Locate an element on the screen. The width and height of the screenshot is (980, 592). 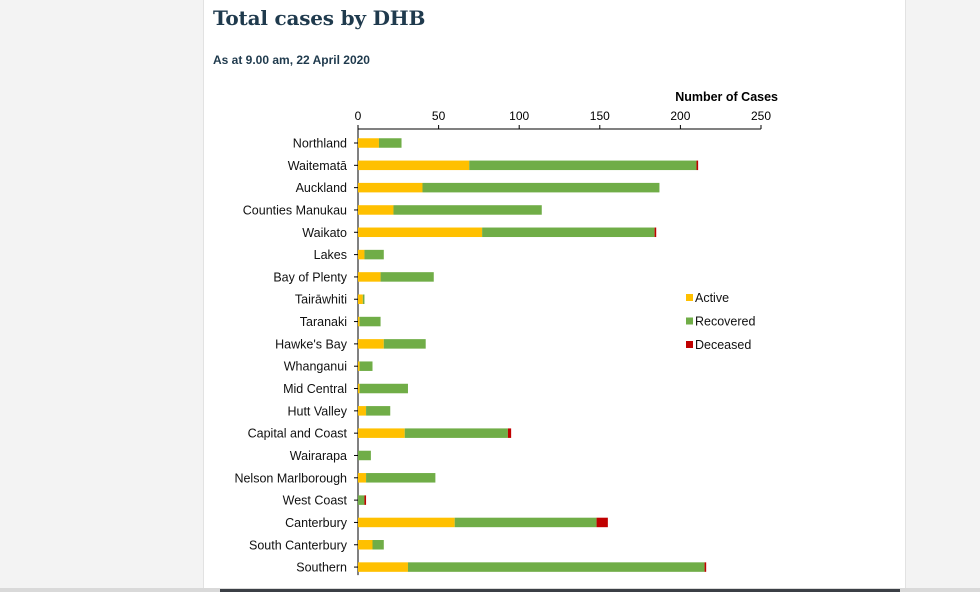
legend-label-active: Active is located at coordinates (712, 298).